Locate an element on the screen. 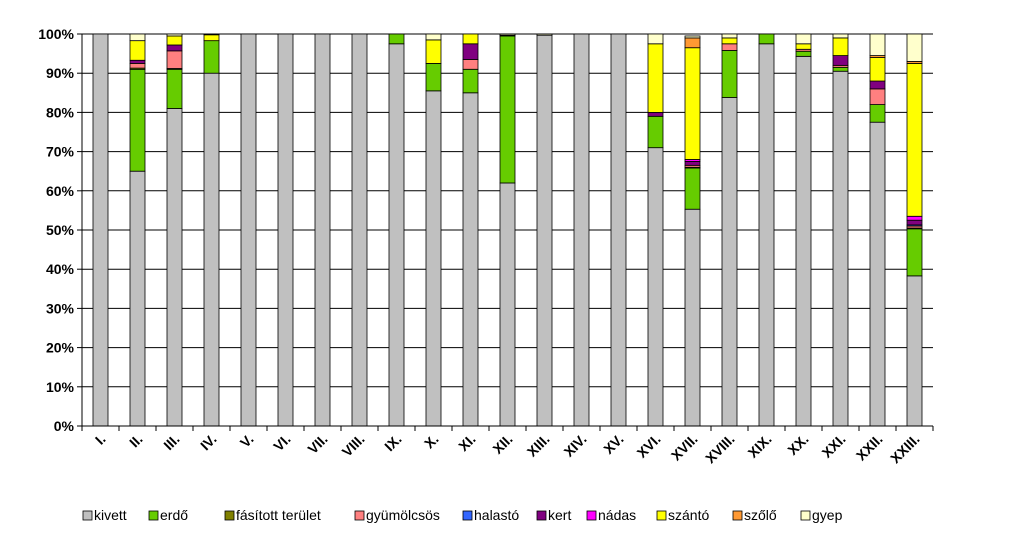 The image size is (1024, 546). legend-item-gyep: gyep is located at coordinates (821, 515).